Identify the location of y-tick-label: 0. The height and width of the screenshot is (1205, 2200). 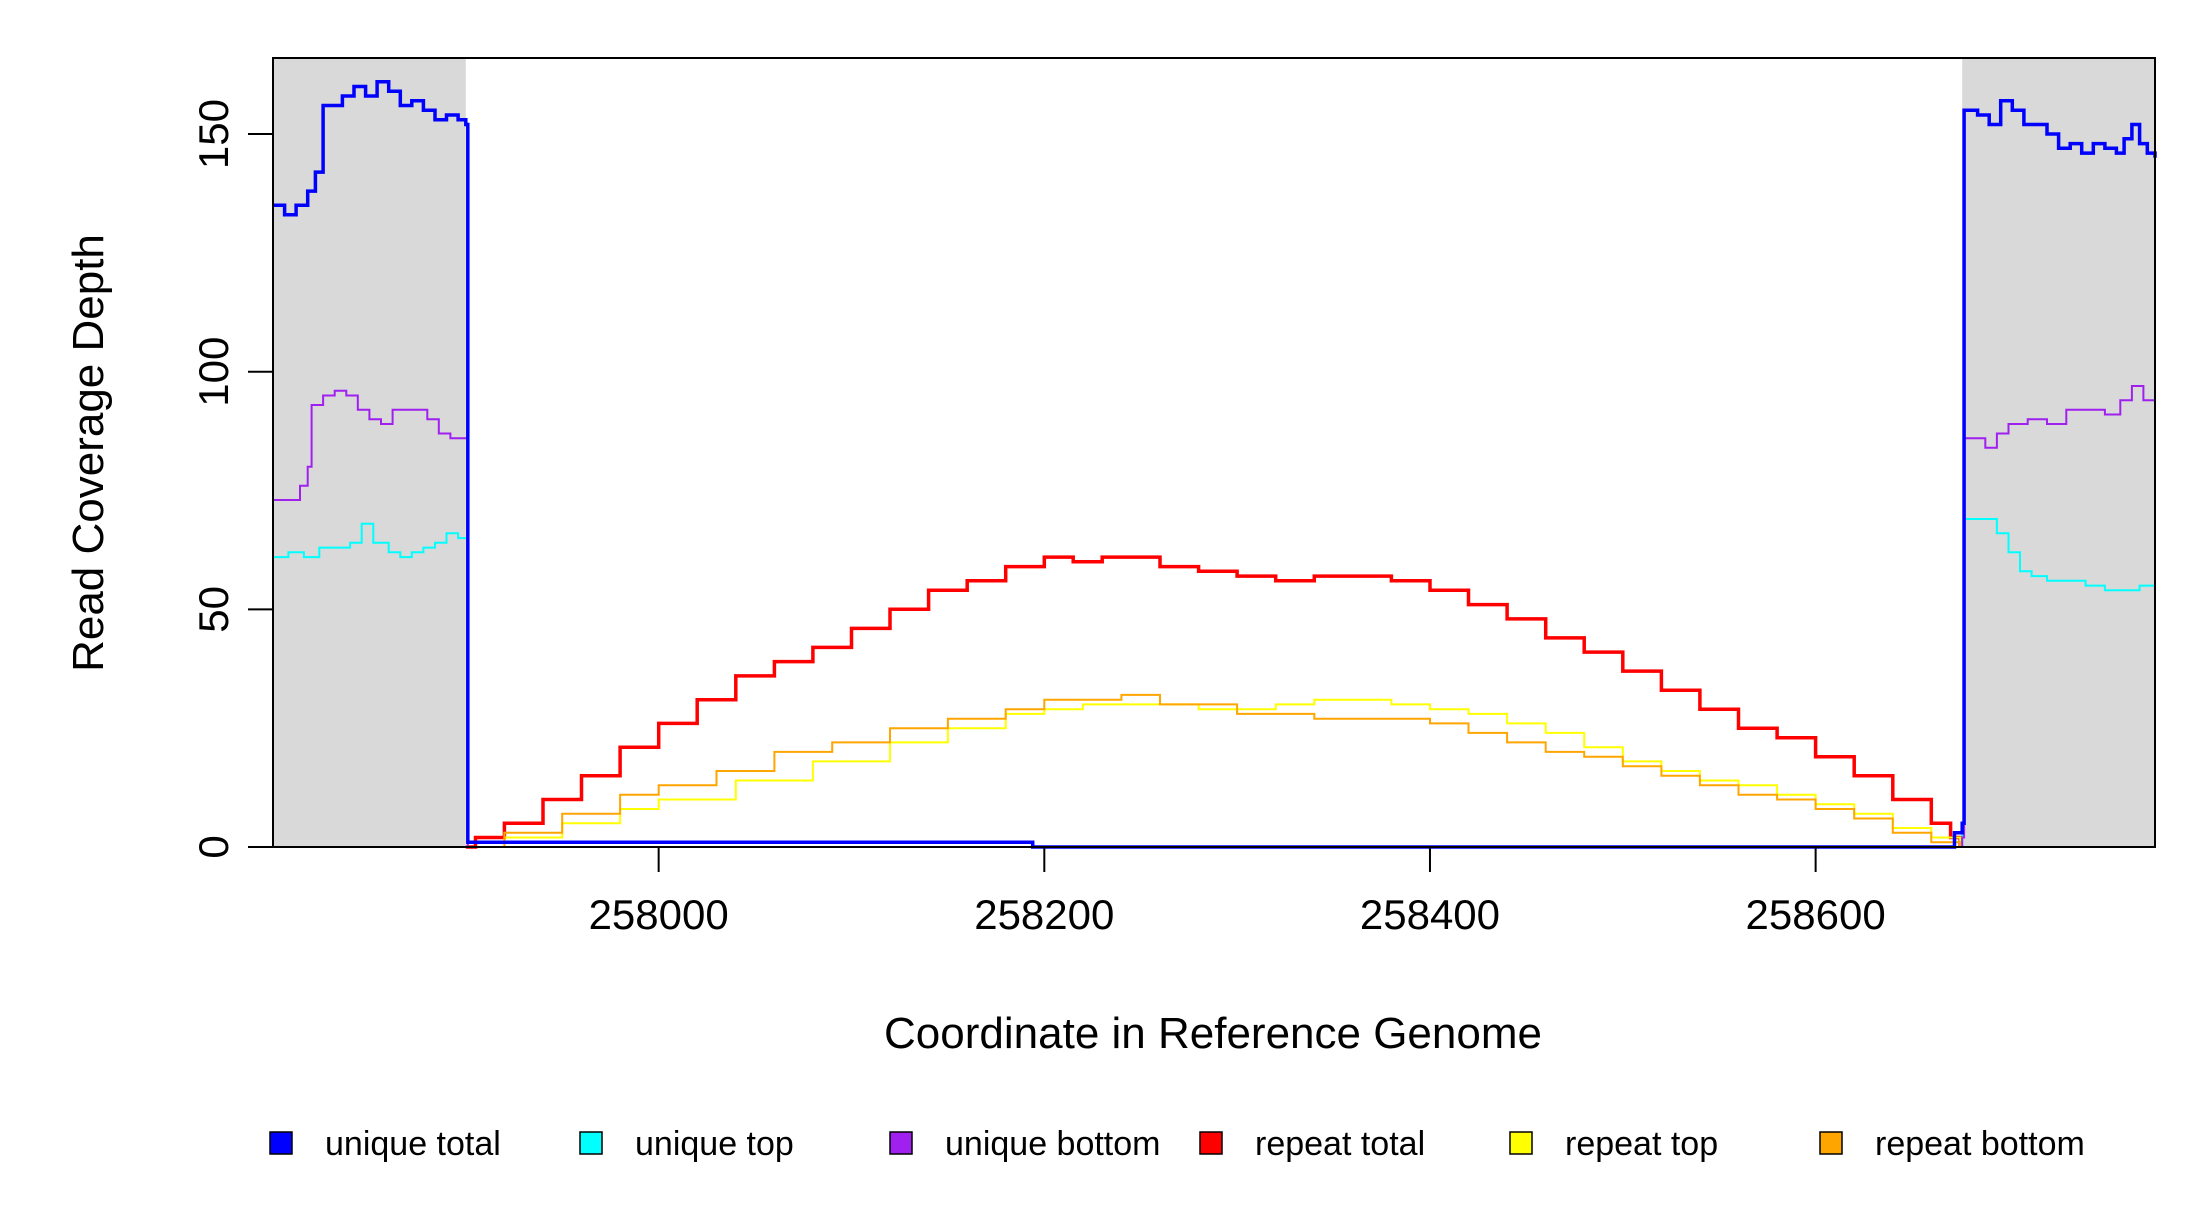
(213, 846).